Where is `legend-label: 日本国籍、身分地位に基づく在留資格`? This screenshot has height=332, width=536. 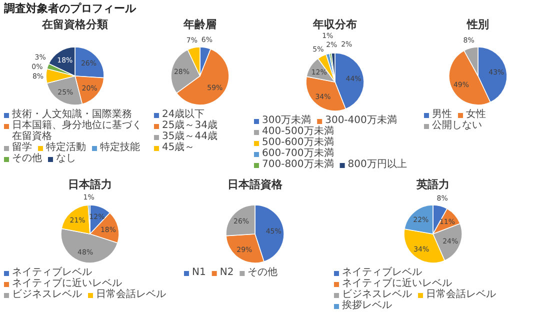
legend-label: 日本国籍、身分地位に基づく在留資格 is located at coordinates (77, 130).